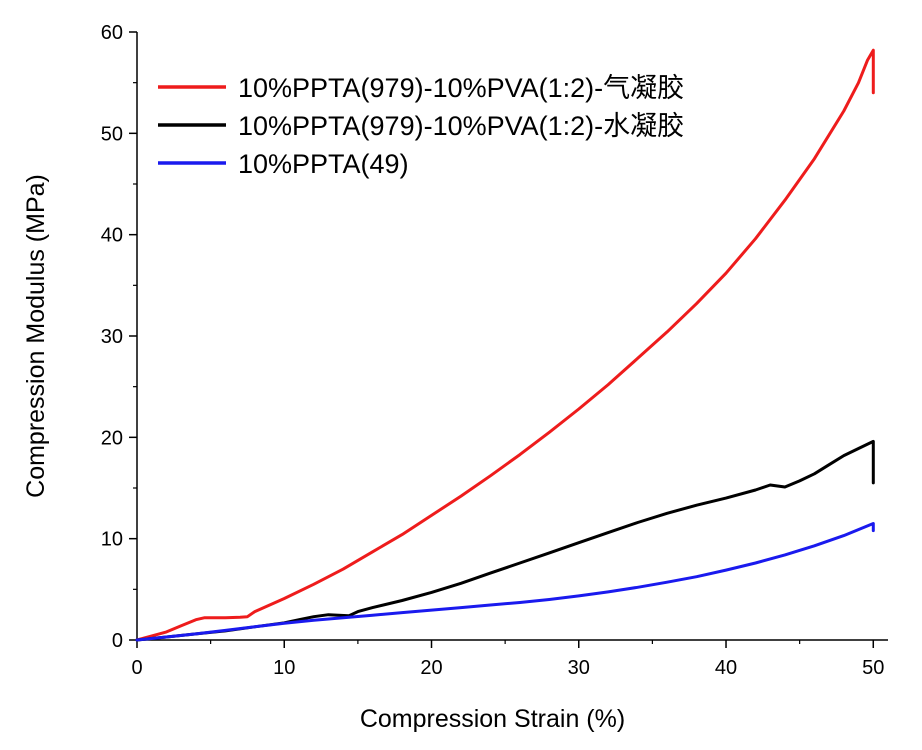  Describe the element at coordinates (461, 88) in the screenshot. I see `legend-label-1: 10%PPTA(979)-10%PVA(1:2)-气凝胶` at that location.